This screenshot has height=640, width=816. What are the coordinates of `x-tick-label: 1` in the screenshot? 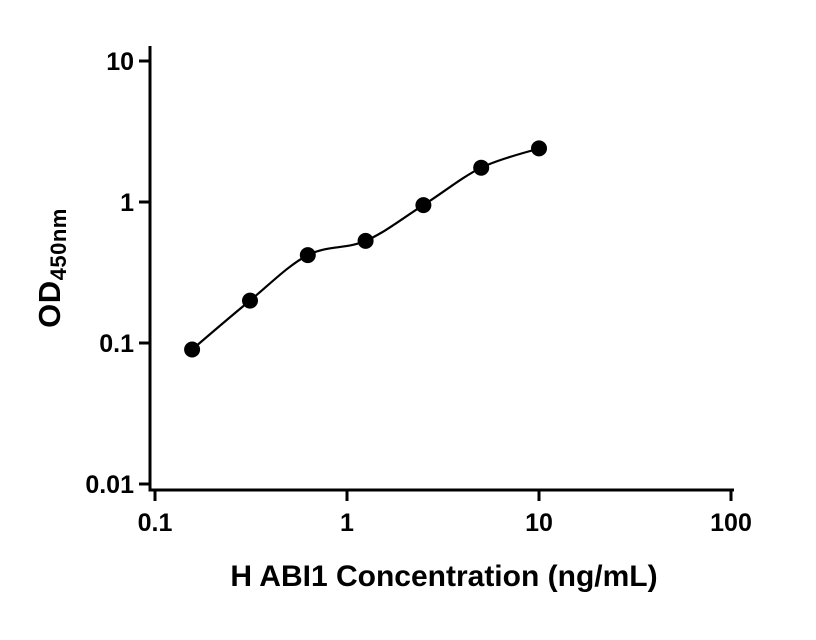 It's located at (347, 523).